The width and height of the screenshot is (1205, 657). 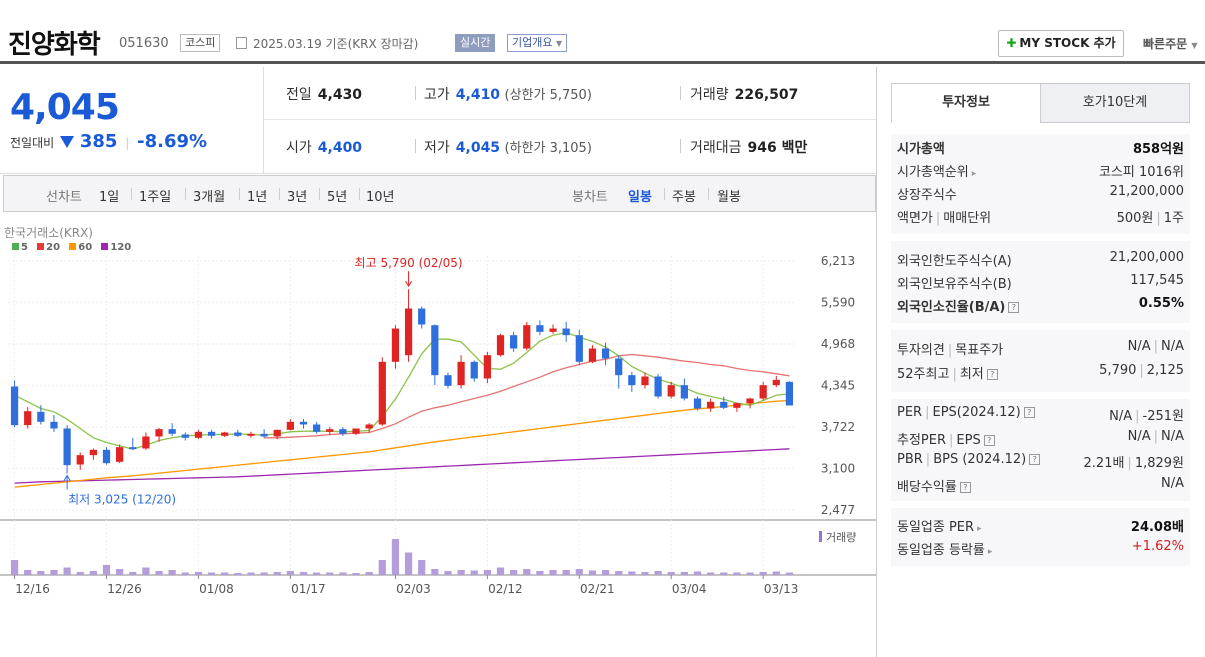 I want to click on prev-close-label: 전일, so click(x=299, y=95).